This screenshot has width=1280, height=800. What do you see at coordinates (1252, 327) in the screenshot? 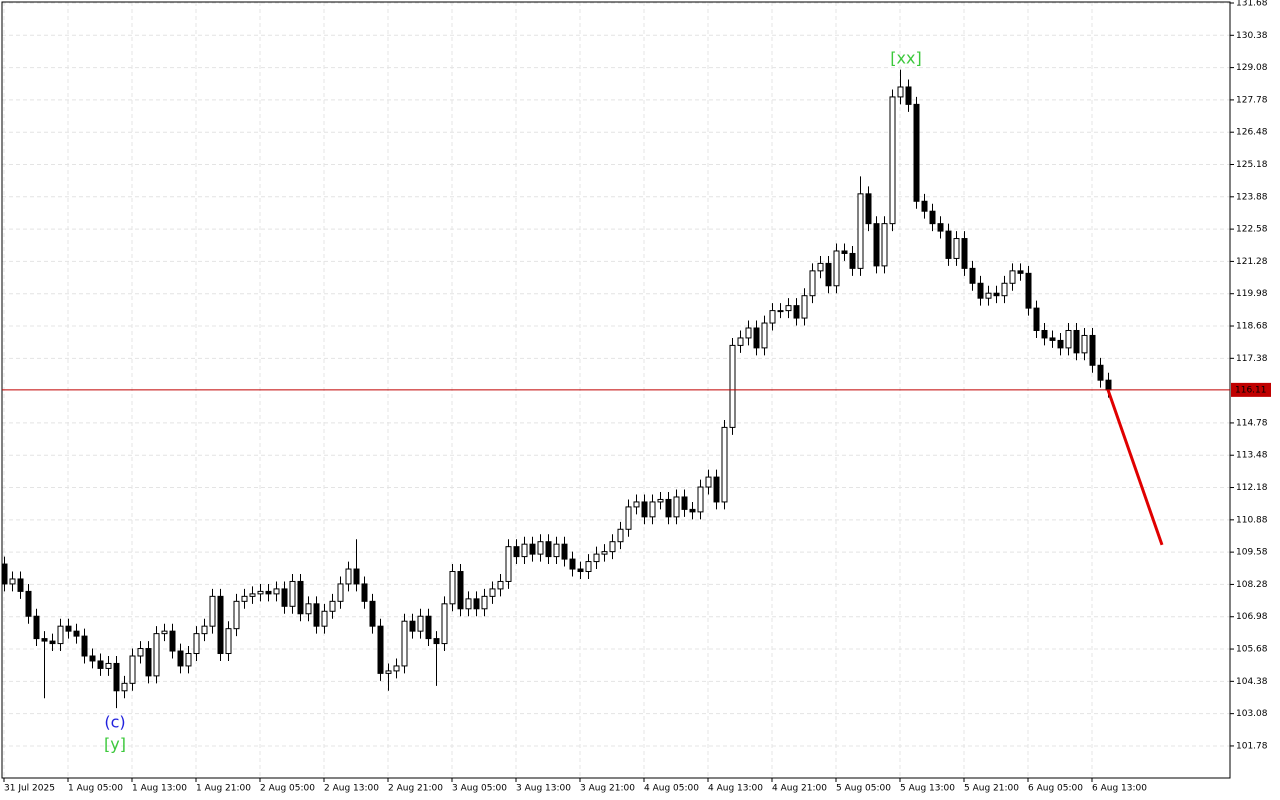
I see `y-tick-label: 118.68` at bounding box center [1252, 327].